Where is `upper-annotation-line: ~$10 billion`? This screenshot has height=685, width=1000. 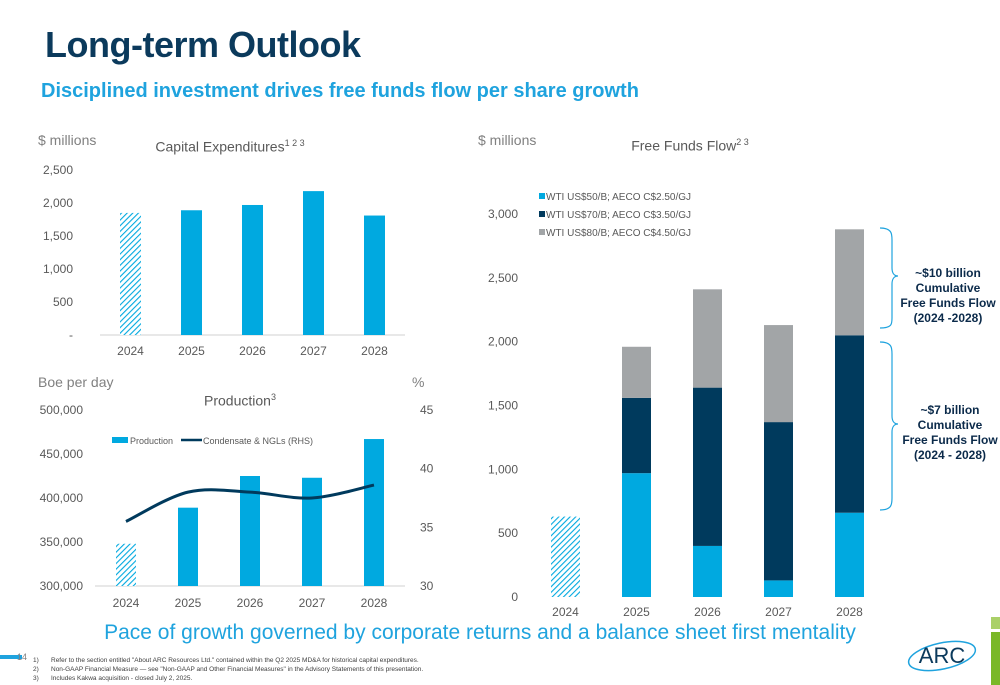 upper-annotation-line: ~$10 billion is located at coordinates (948, 273).